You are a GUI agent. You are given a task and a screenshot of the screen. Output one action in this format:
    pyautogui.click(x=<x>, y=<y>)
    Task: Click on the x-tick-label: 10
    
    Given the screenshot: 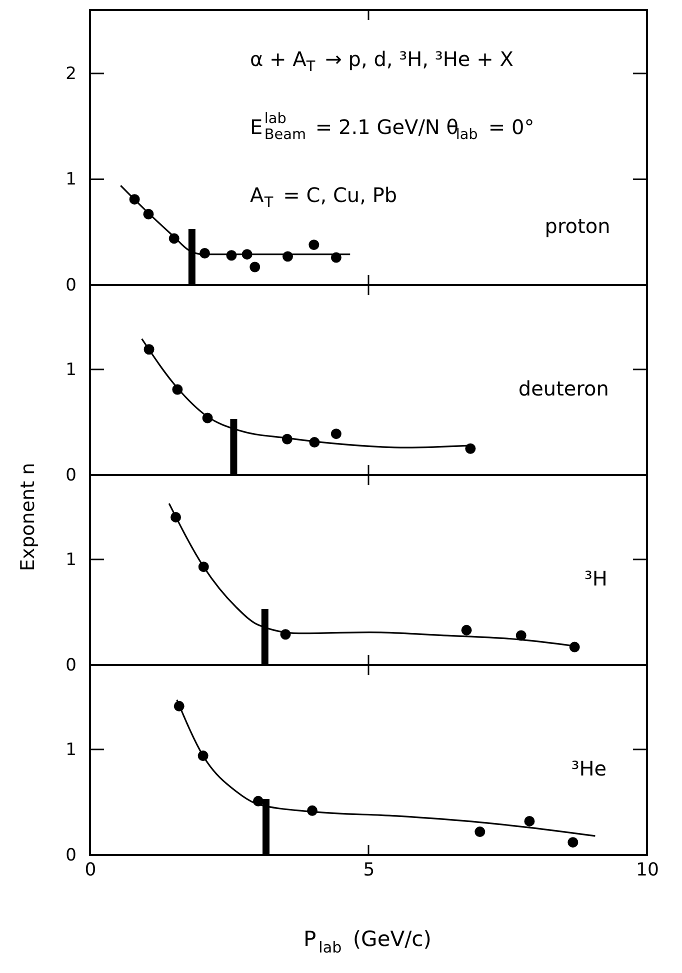 What is the action you would take?
    pyautogui.click(x=647, y=870)
    